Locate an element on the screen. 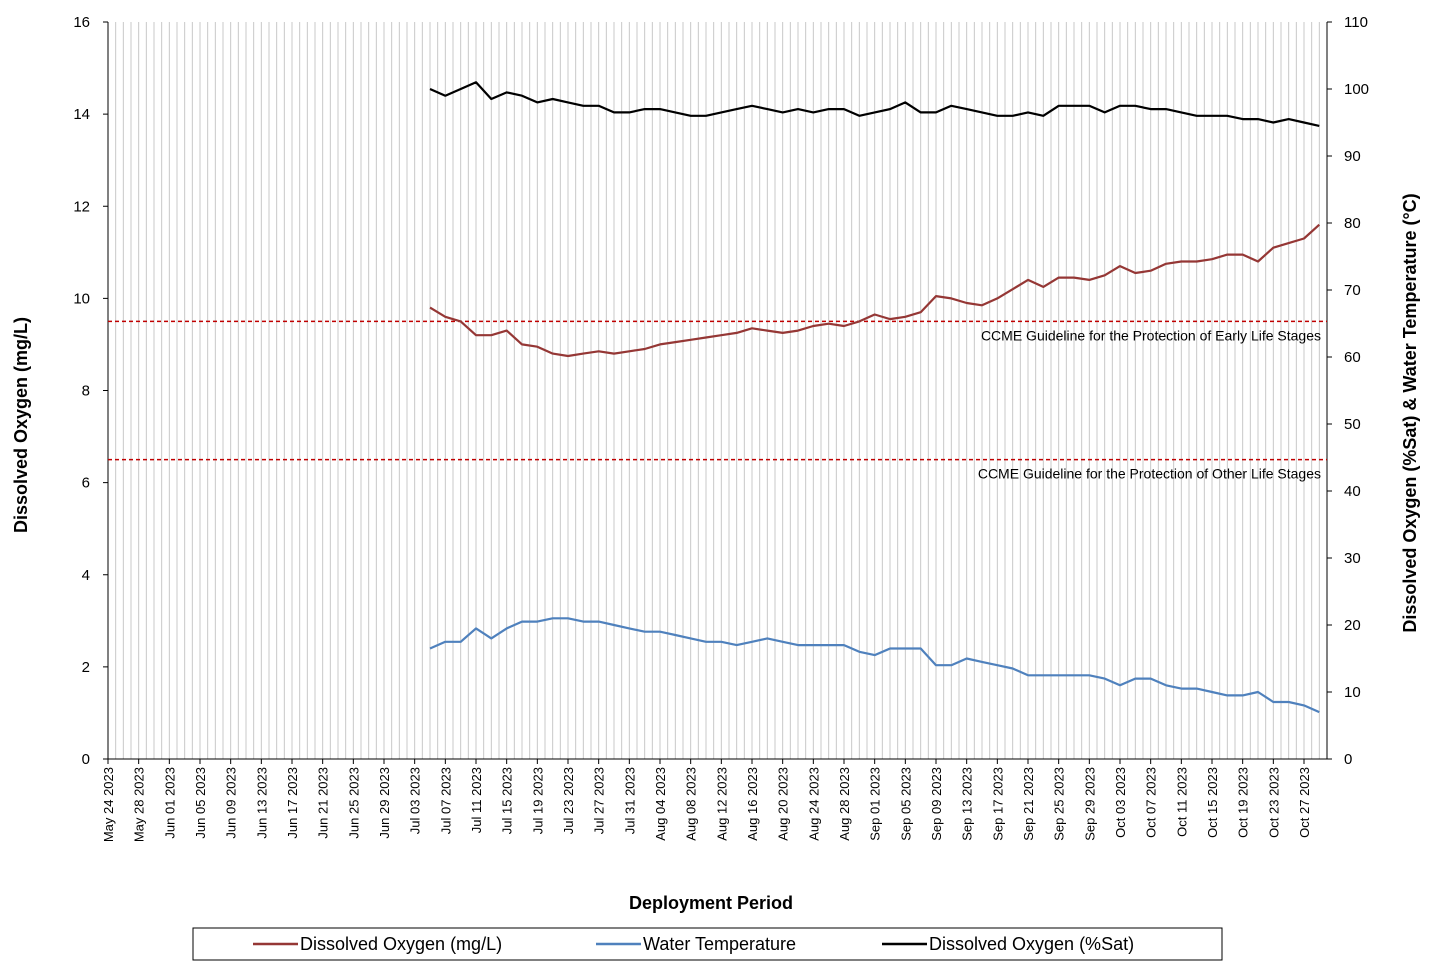 The width and height of the screenshot is (1436, 961). y-tick-label: 6 is located at coordinates (86, 483).